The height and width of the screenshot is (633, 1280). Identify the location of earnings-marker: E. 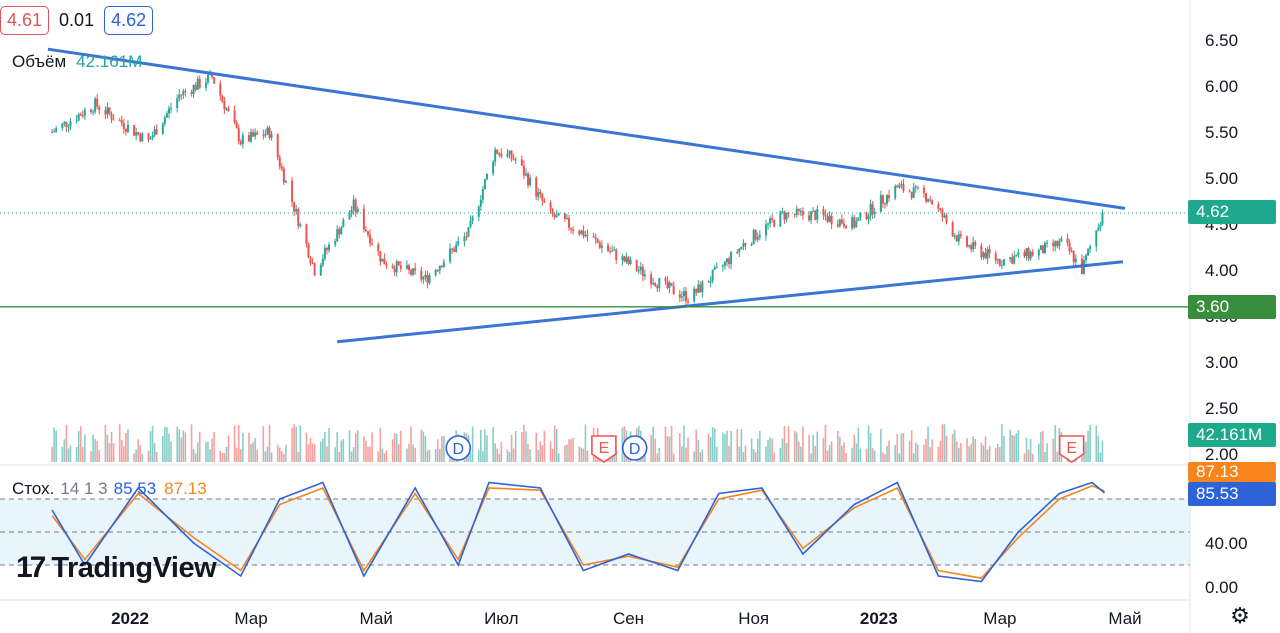
(1071, 449).